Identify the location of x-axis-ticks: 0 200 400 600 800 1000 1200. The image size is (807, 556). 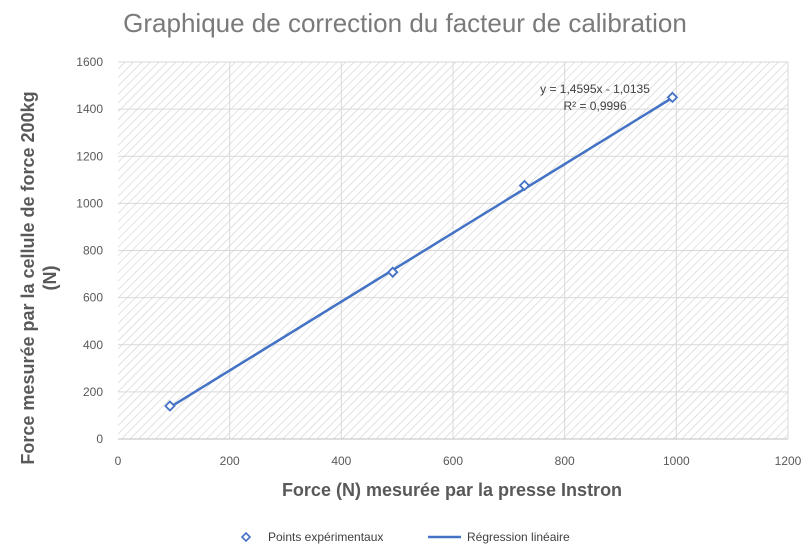
(458, 461).